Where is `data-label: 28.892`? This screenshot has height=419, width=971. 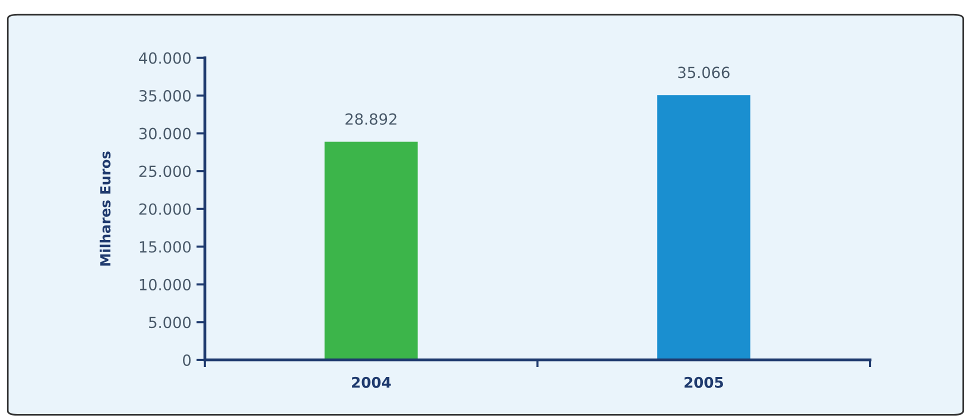
data-label: 28.892 is located at coordinates (371, 119).